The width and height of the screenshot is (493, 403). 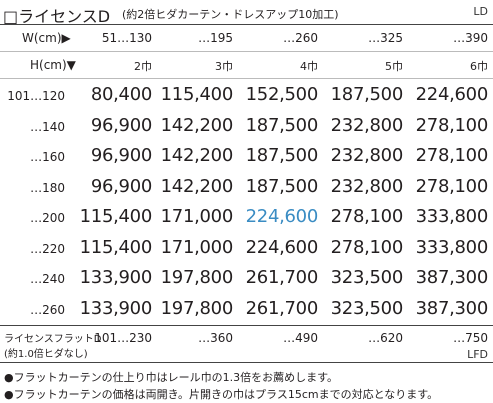 What do you see at coordinates (126, 38) in the screenshot?
I see `width-col-1: 51…130` at bounding box center [126, 38].